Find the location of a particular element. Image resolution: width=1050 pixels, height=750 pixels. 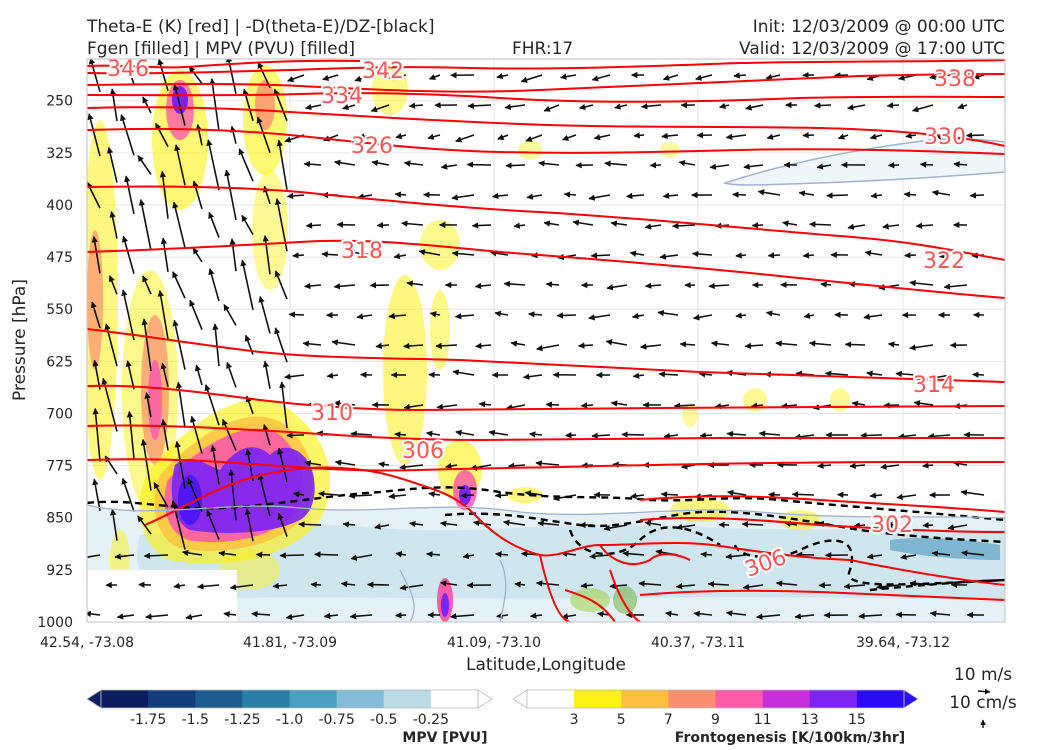

fgen-band-g is located at coordinates (265, 105).